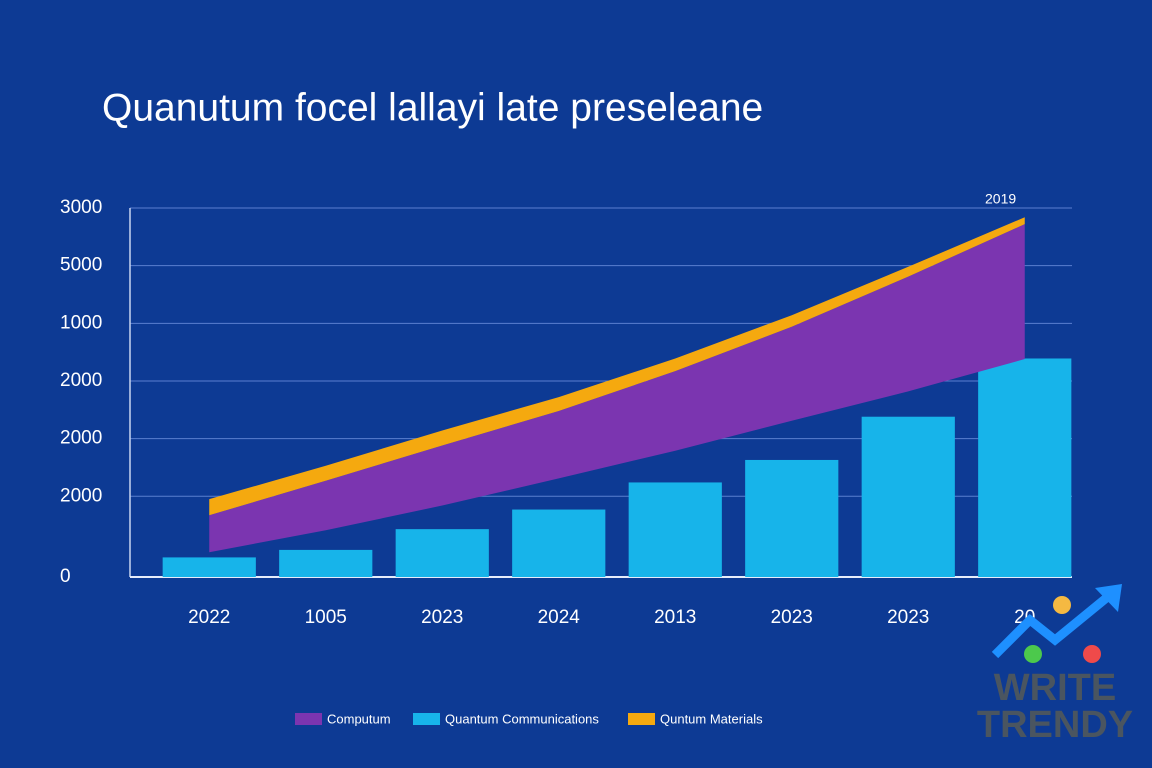 The width and height of the screenshot is (1152, 768). Describe the element at coordinates (711, 718) in the screenshot. I see `legend-label: Quntum Materials` at that location.